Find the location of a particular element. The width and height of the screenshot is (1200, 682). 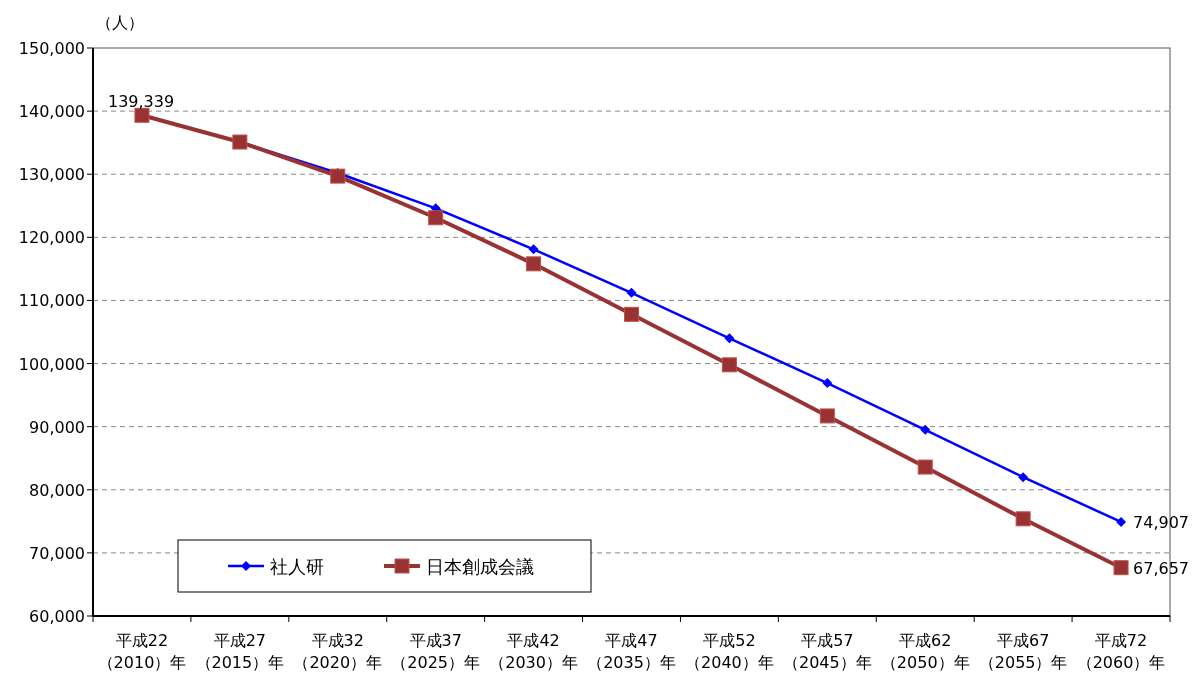

x-tick-label: 平成52（2040）年 is located at coordinates (729, 651).